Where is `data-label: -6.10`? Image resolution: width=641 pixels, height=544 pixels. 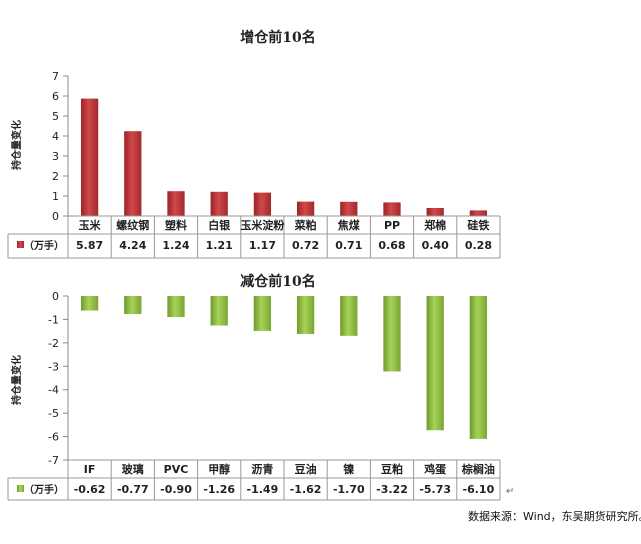
data-label: -6.10 is located at coordinates (479, 489).